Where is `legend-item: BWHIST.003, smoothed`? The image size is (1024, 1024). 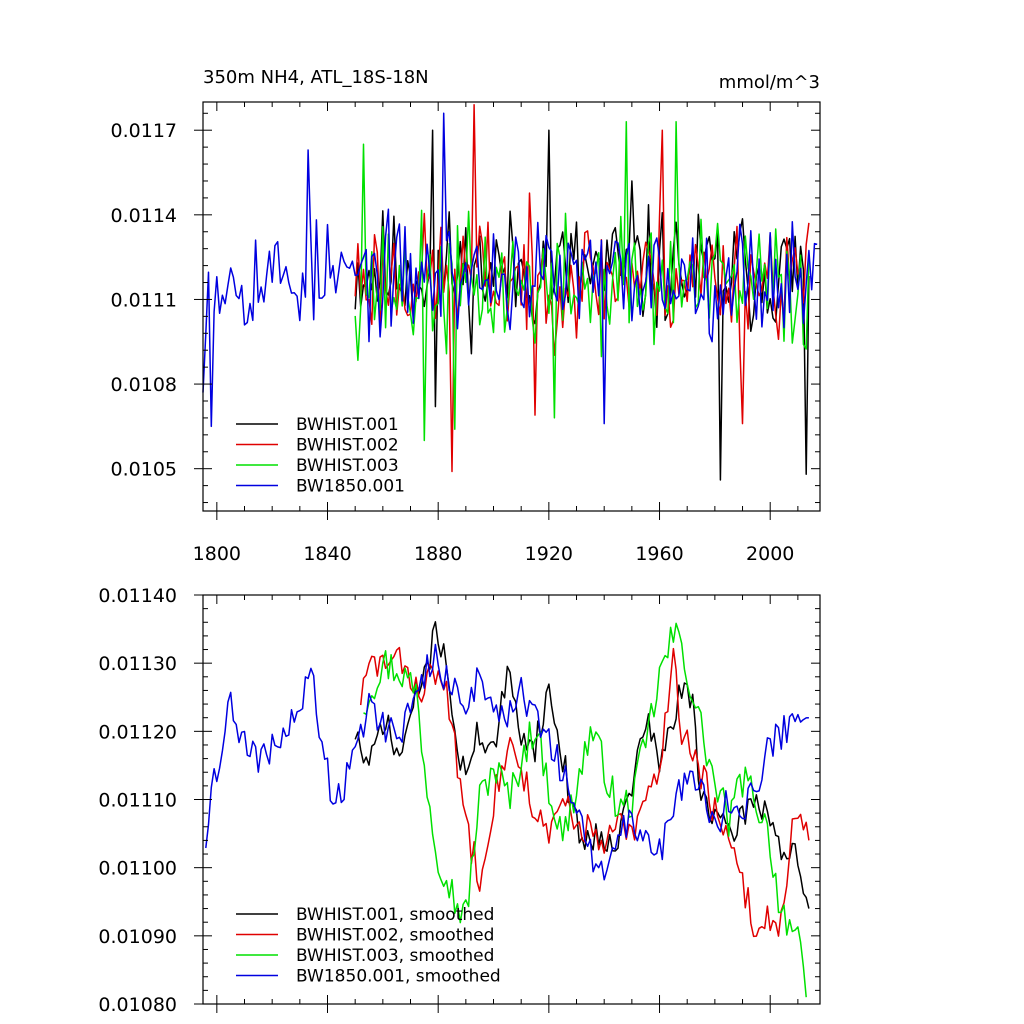 legend-item: BWHIST.003, smoothed is located at coordinates (365, 956).